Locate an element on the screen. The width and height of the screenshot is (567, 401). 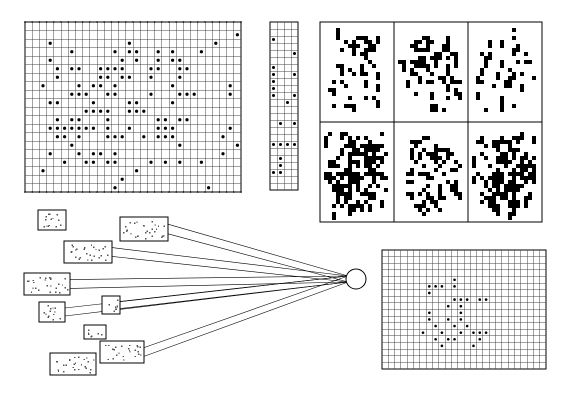
connector-line is located at coordinates (209, 285).